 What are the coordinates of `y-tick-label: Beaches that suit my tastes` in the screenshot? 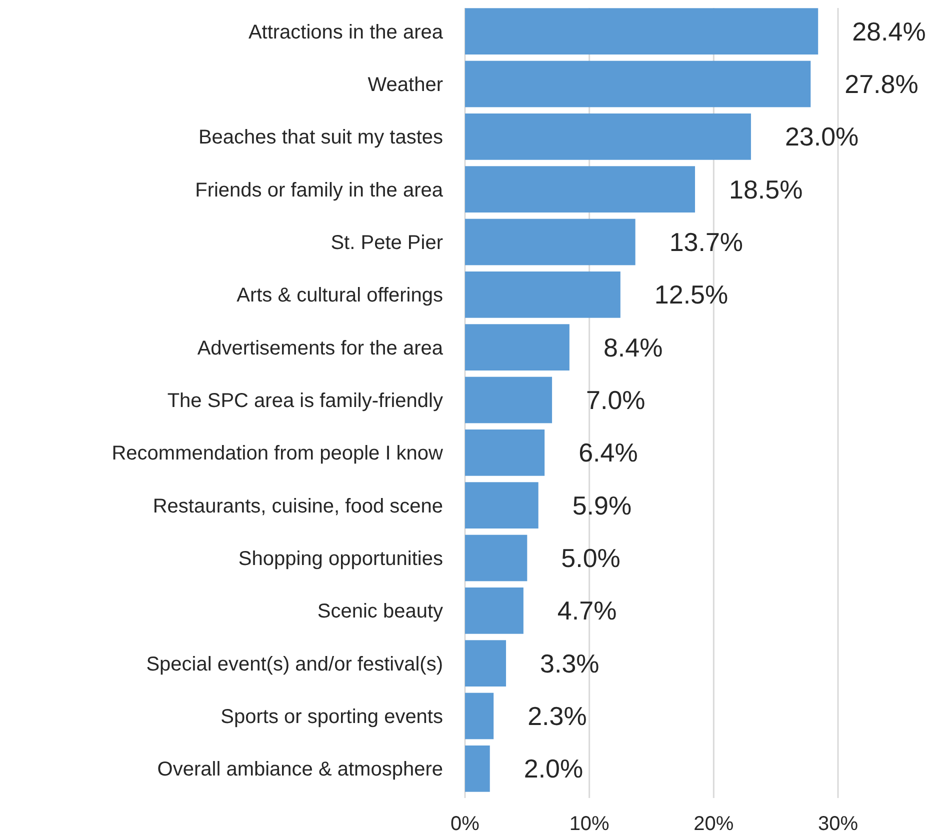 It's located at (320, 137).